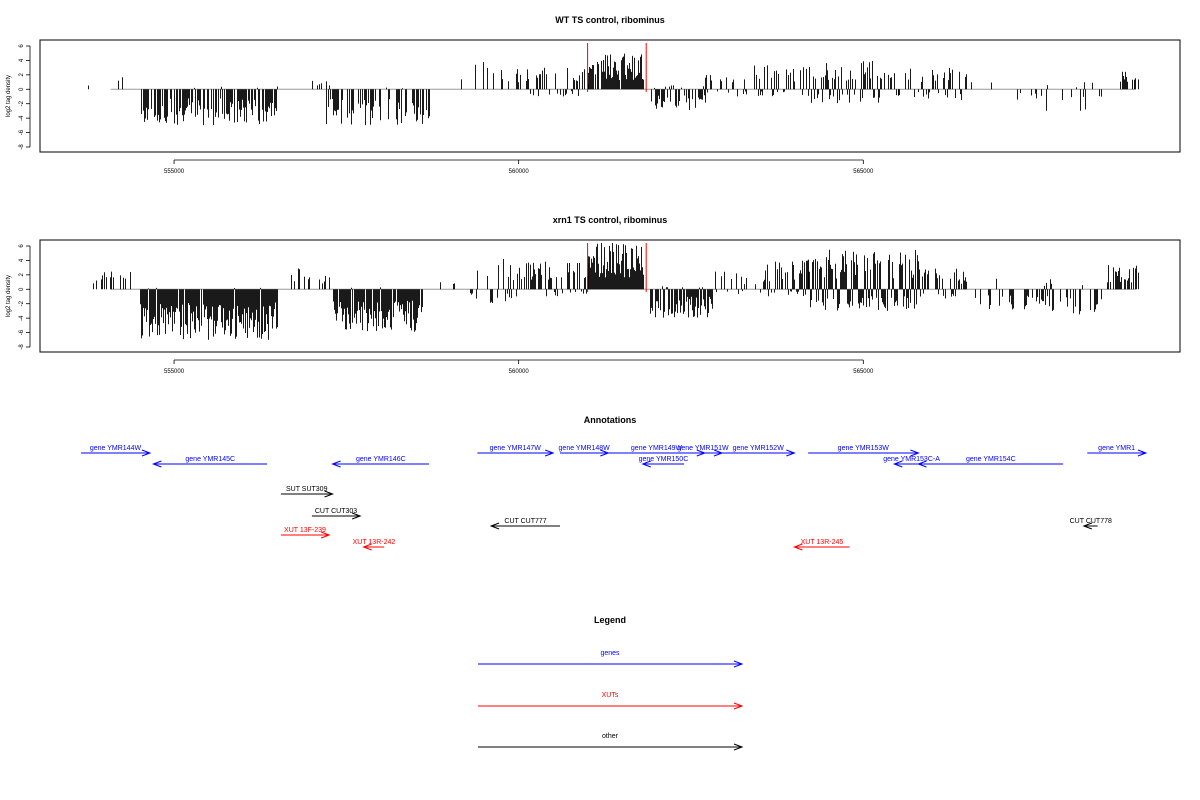 Image resolution: width=1200 pixels, height=800 pixels. What do you see at coordinates (9, 96) in the screenshot?
I see `panel-wt-ylabel: log2 tag density` at bounding box center [9, 96].